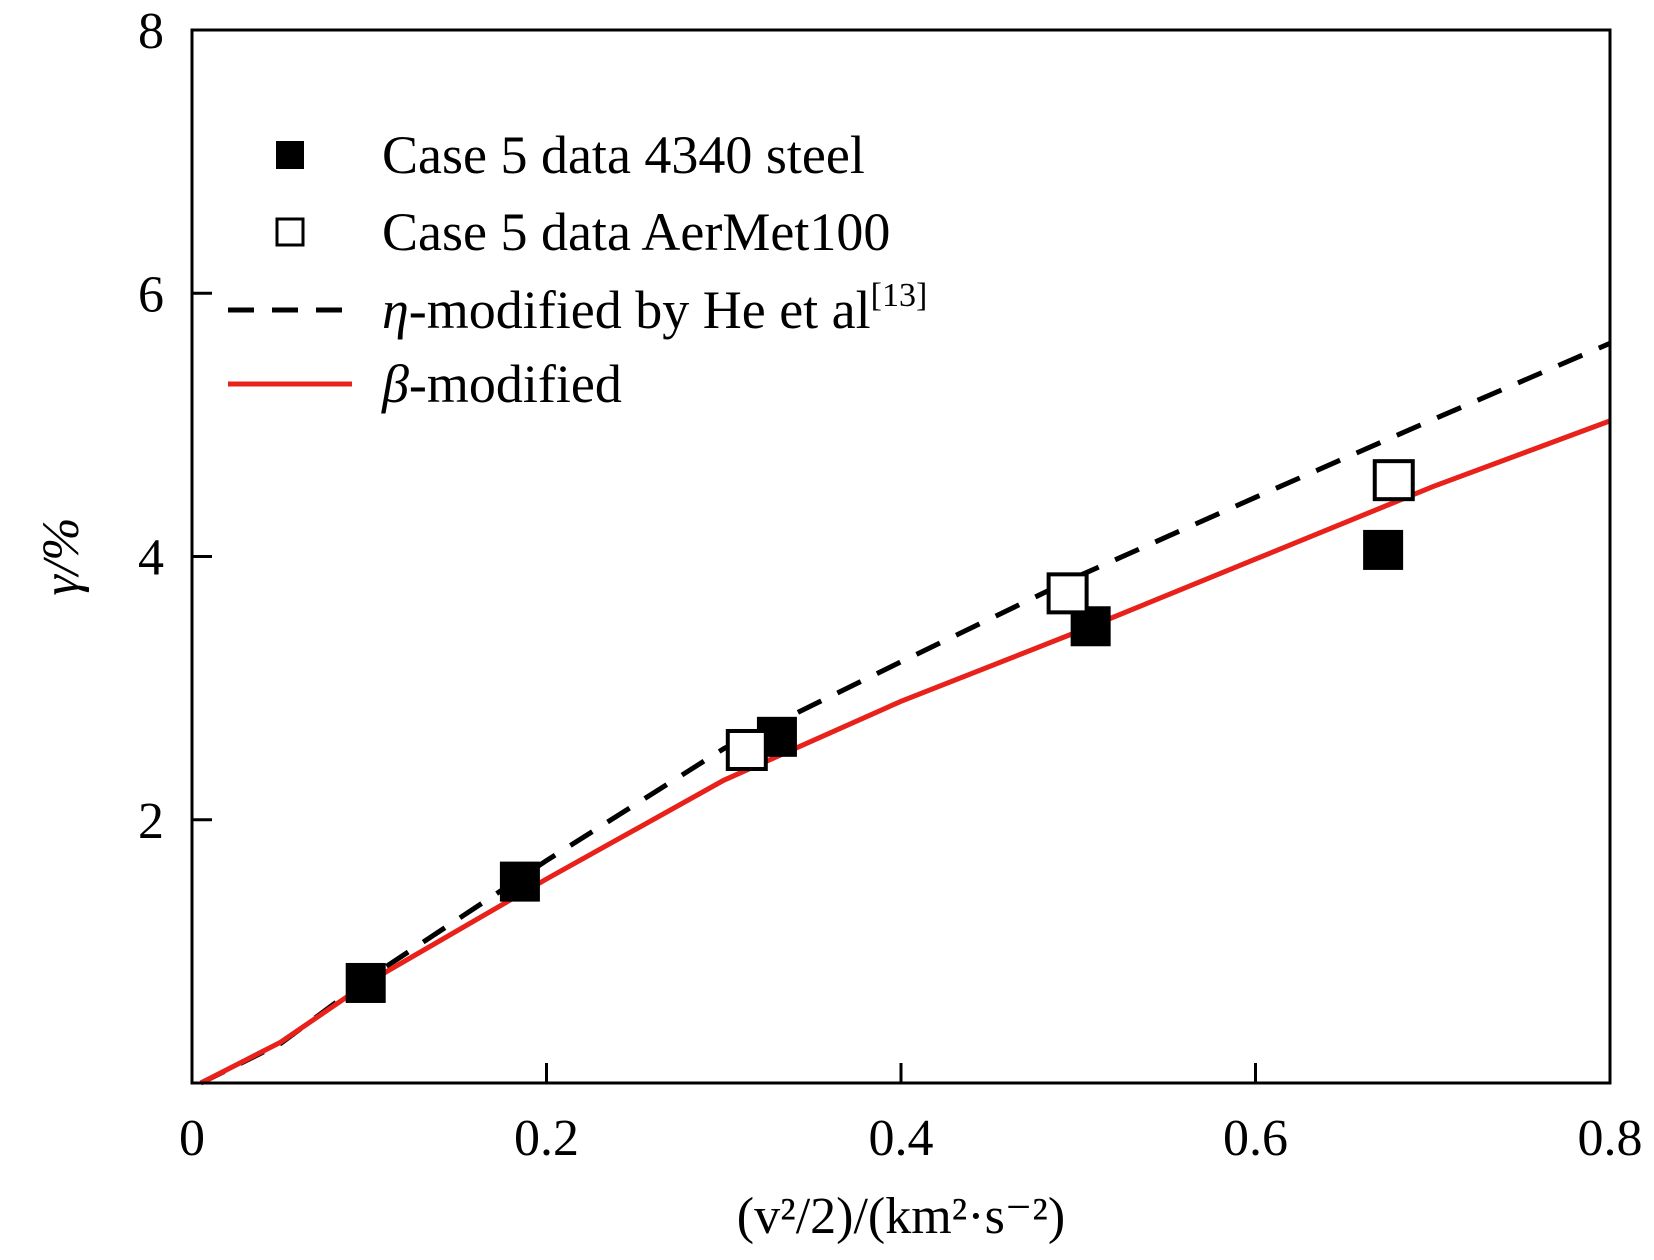 The width and height of the screenshot is (1654, 1260). Describe the element at coordinates (151, 821) in the screenshot. I see `y-tick-label: 2` at that location.